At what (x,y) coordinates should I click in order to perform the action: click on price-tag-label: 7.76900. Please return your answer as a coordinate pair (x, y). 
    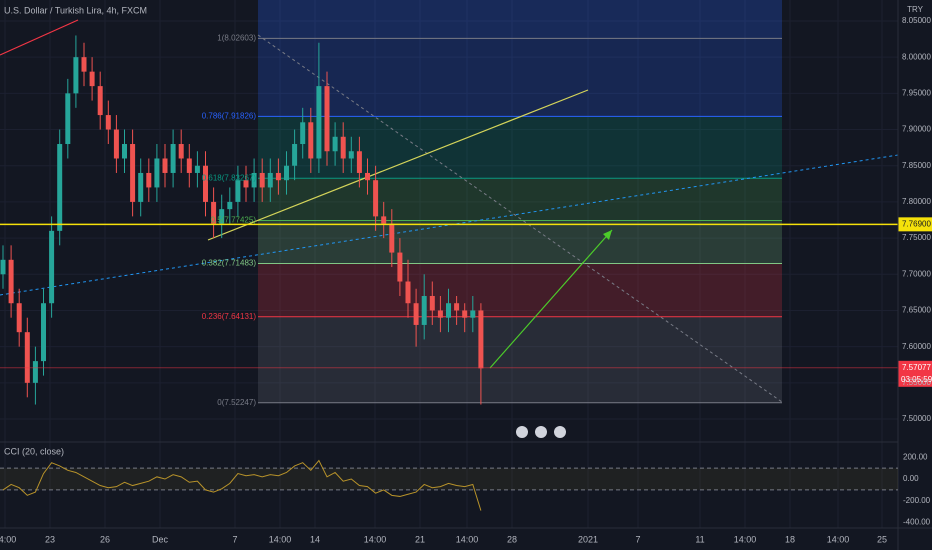
    Looking at the image, I should click on (916, 223).